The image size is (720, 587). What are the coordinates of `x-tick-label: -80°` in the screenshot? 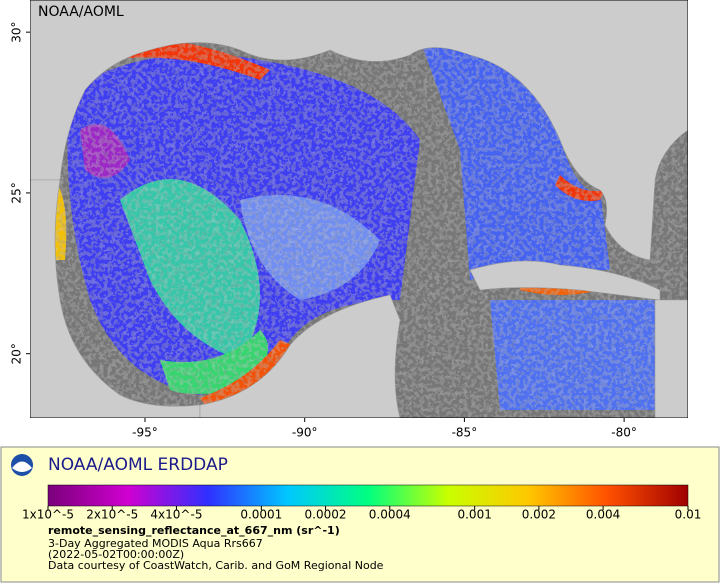 It's located at (624, 433).